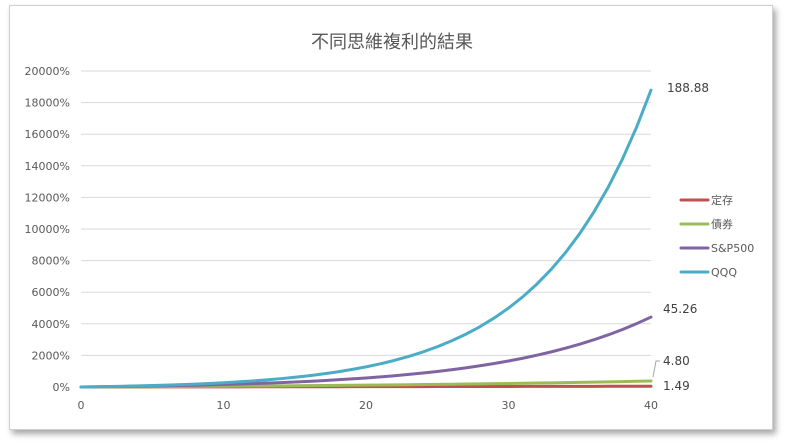 The height and width of the screenshot is (443, 785). I want to click on legend-label: 定存, so click(722, 200).